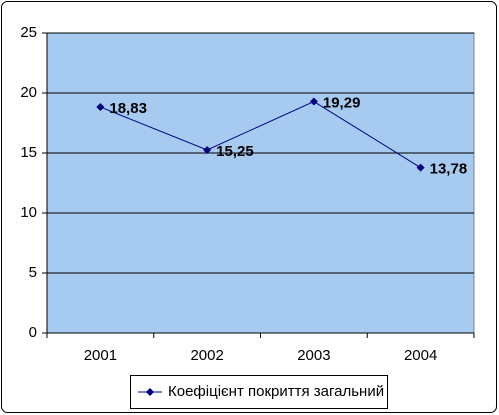 The height and width of the screenshot is (415, 499). Describe the element at coordinates (342, 102) in the screenshot. I see `data-label: 19,29` at that location.